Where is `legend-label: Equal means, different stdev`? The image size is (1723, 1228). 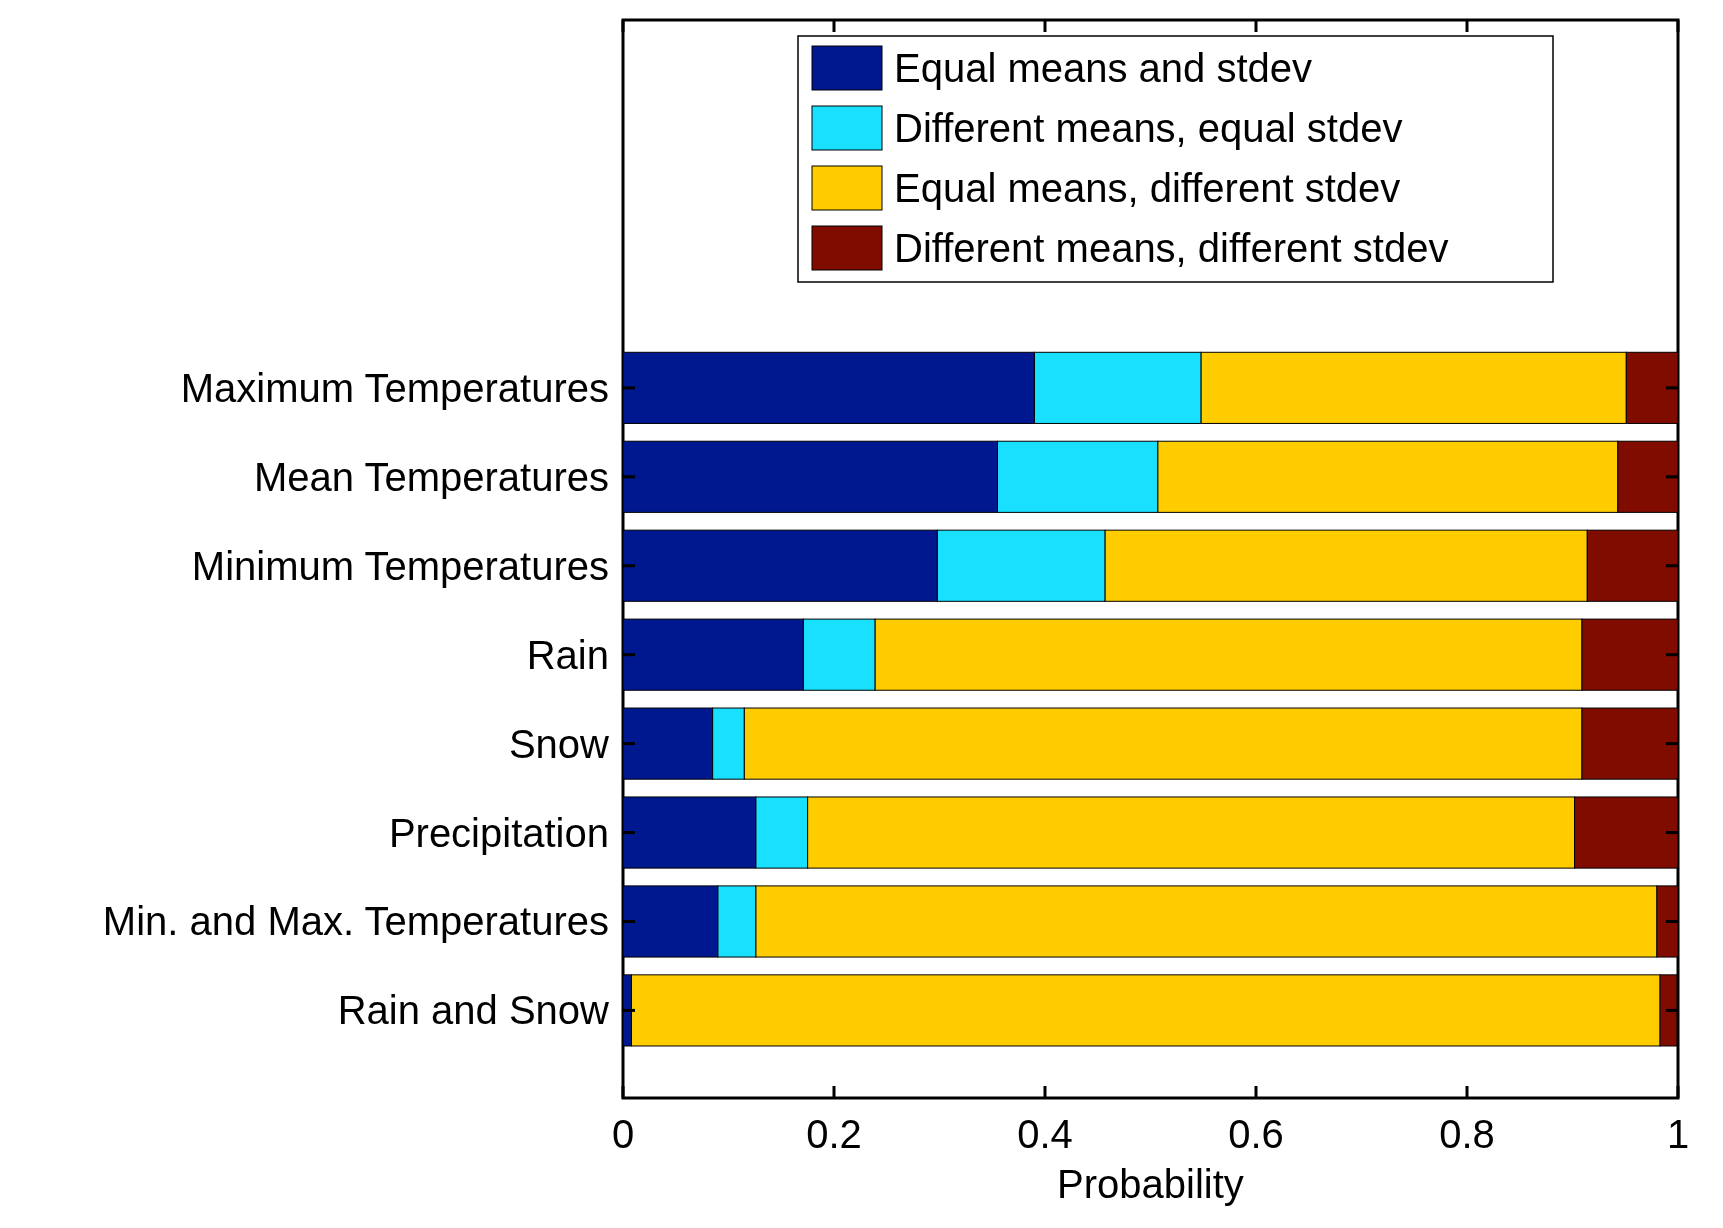 legend-label: Equal means, different stdev is located at coordinates (1147, 188).